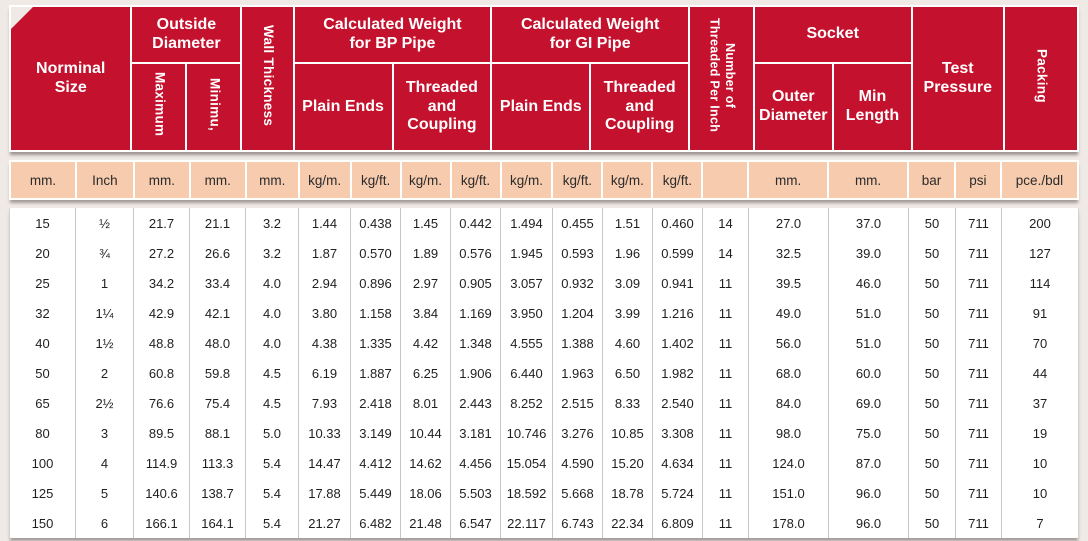 This screenshot has height=541, width=1088. Describe the element at coordinates (375, 403) in the screenshot. I see `data-cell: 2.418` at that location.